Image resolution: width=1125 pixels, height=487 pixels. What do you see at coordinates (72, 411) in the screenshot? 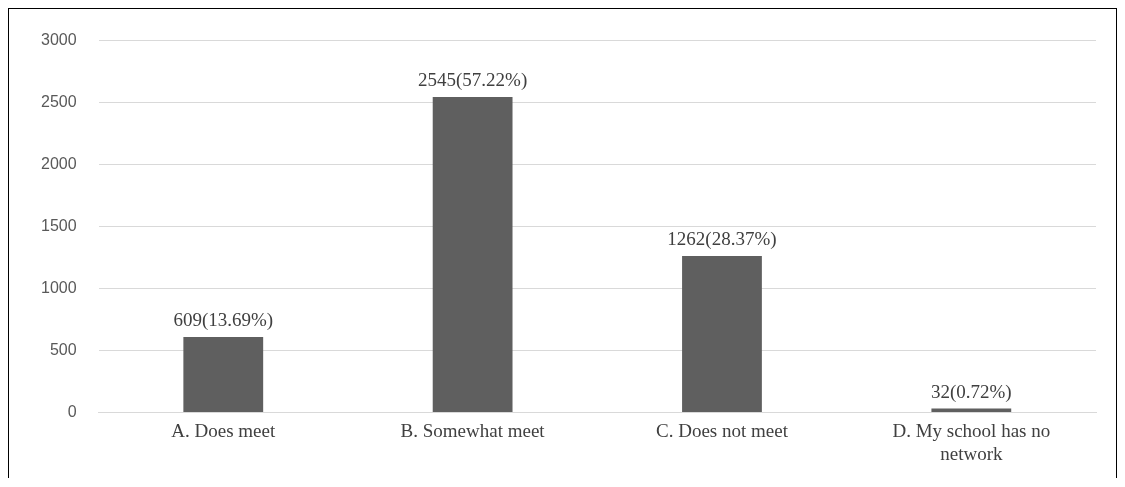
I see `y-tick-label: 0` at bounding box center [72, 411].